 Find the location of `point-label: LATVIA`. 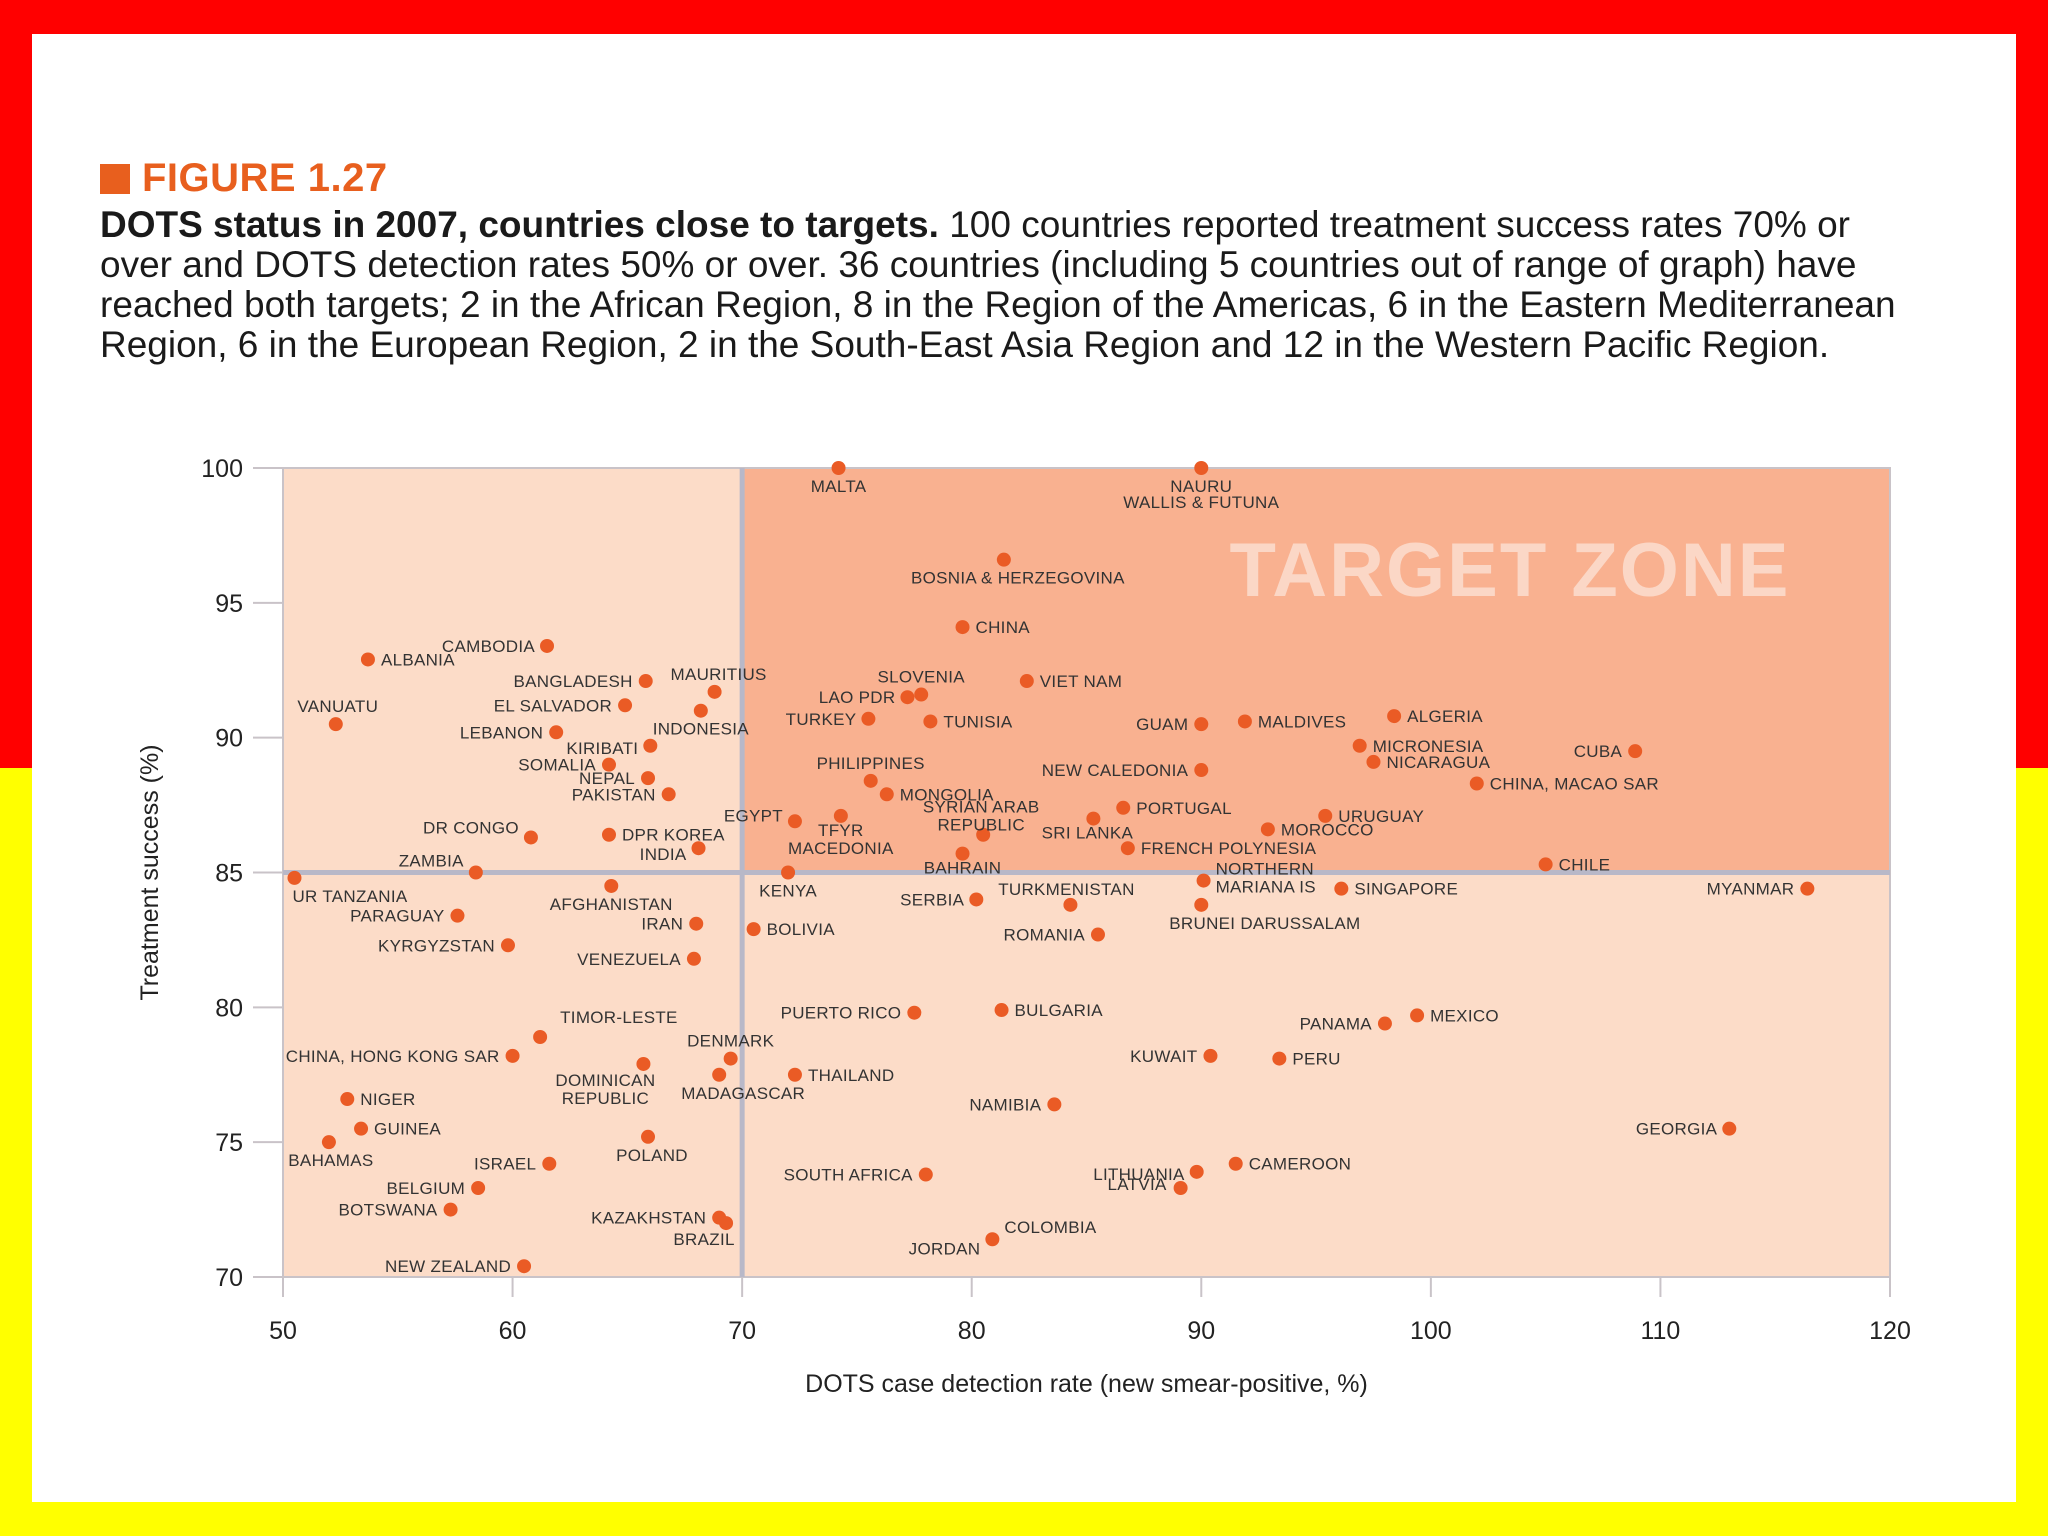

point-label: LATVIA is located at coordinates (1136, 1184).